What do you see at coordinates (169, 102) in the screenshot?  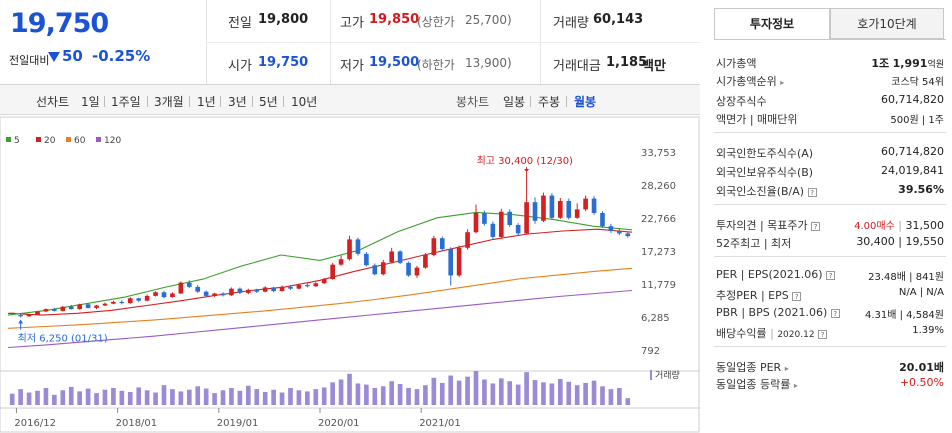 I see `period-3m: 3개월` at bounding box center [169, 102].